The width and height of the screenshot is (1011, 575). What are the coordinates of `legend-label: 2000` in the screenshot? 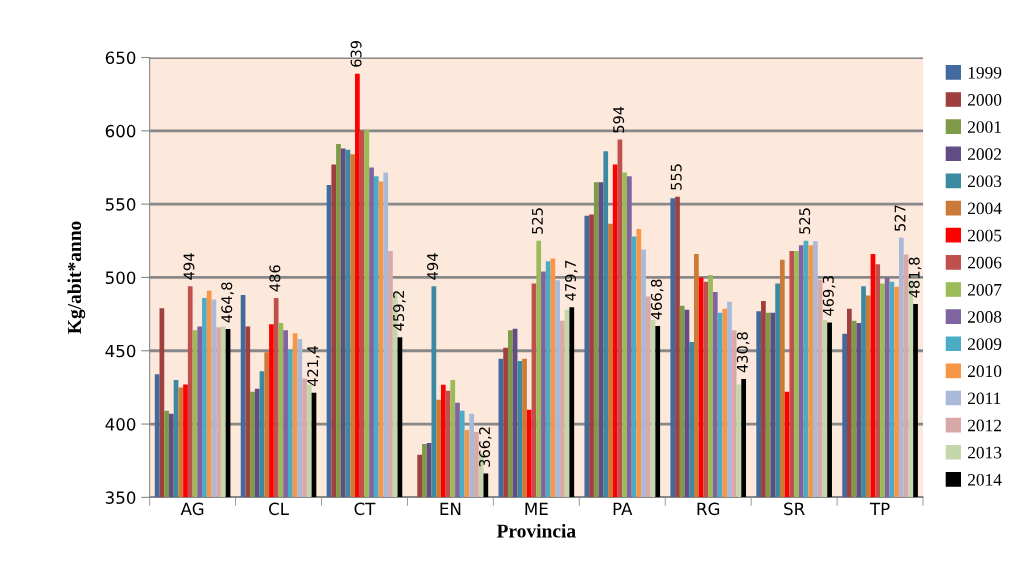 It's located at (985, 100).